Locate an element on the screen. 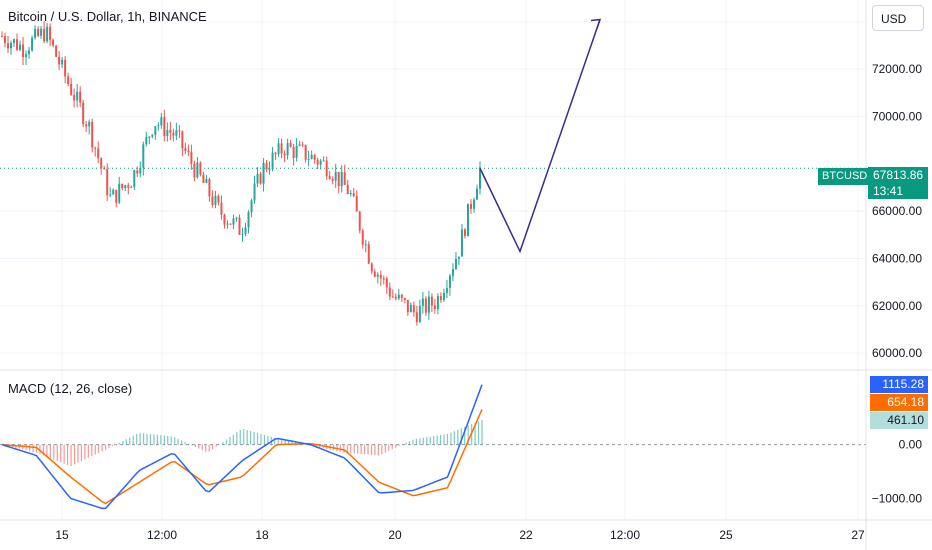  time-tick-label: 15 is located at coordinates (62, 535).